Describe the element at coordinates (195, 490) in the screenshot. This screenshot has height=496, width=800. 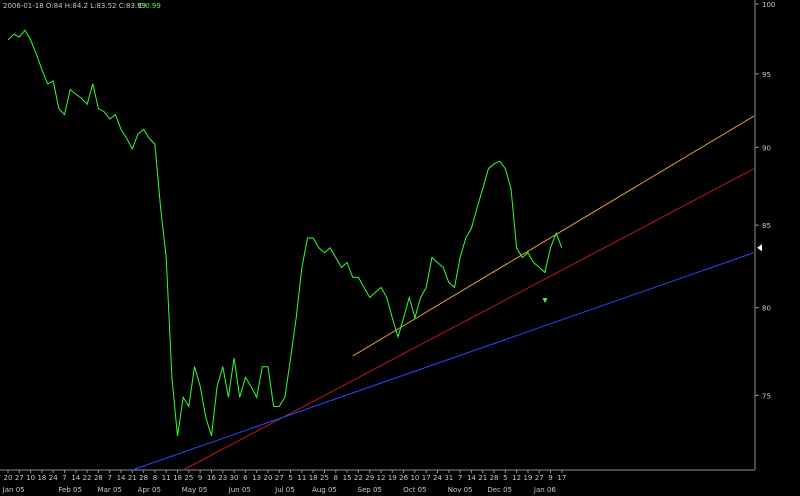
I see `month-label: May 05` at that location.